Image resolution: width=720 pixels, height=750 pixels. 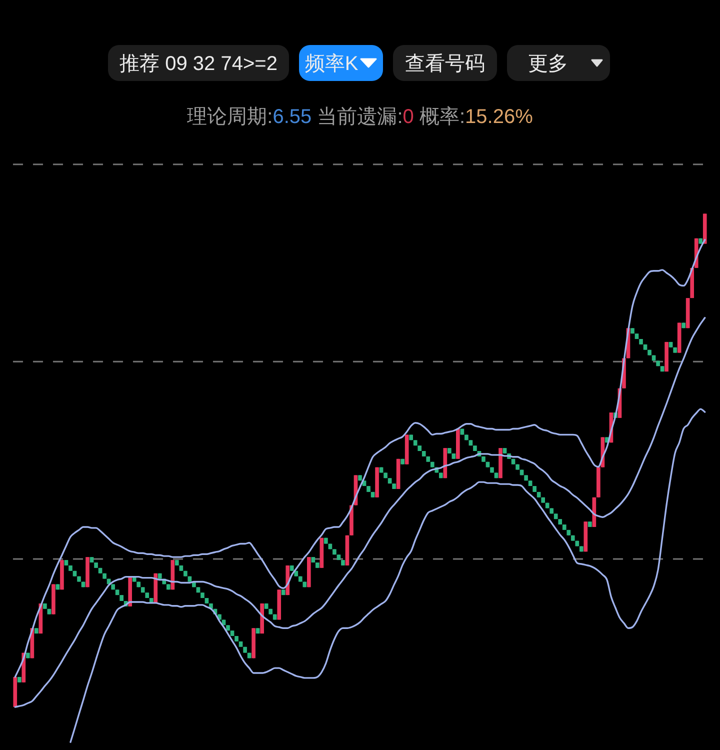 I want to click on chart-subtitle: 理论周期:6.55 当前遗漏:0 概率:15.26%, so click(x=360, y=117).